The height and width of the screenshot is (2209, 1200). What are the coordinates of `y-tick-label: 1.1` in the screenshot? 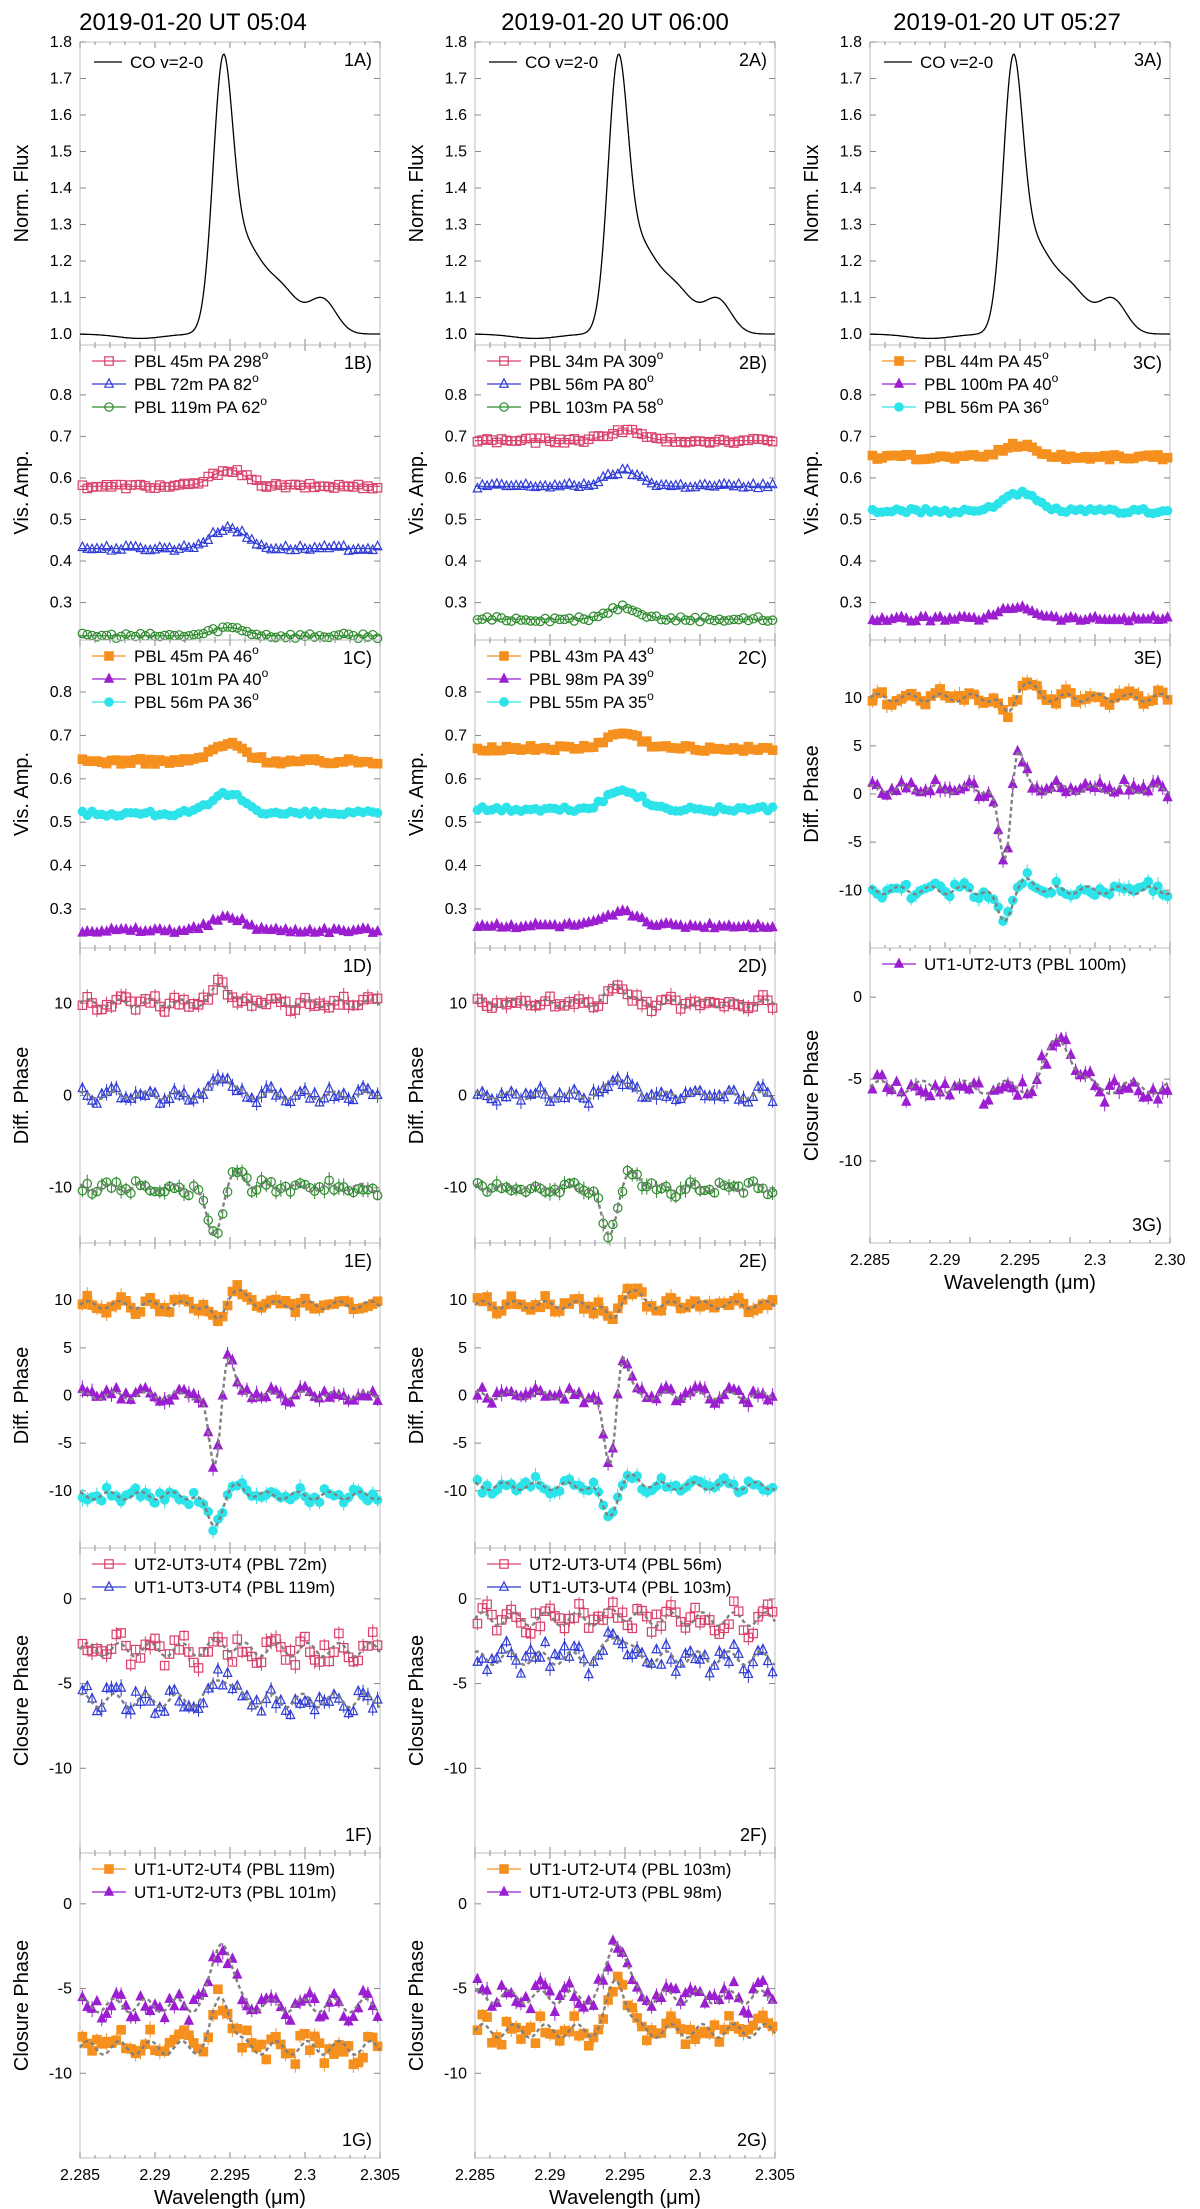 It's located at (851, 298).